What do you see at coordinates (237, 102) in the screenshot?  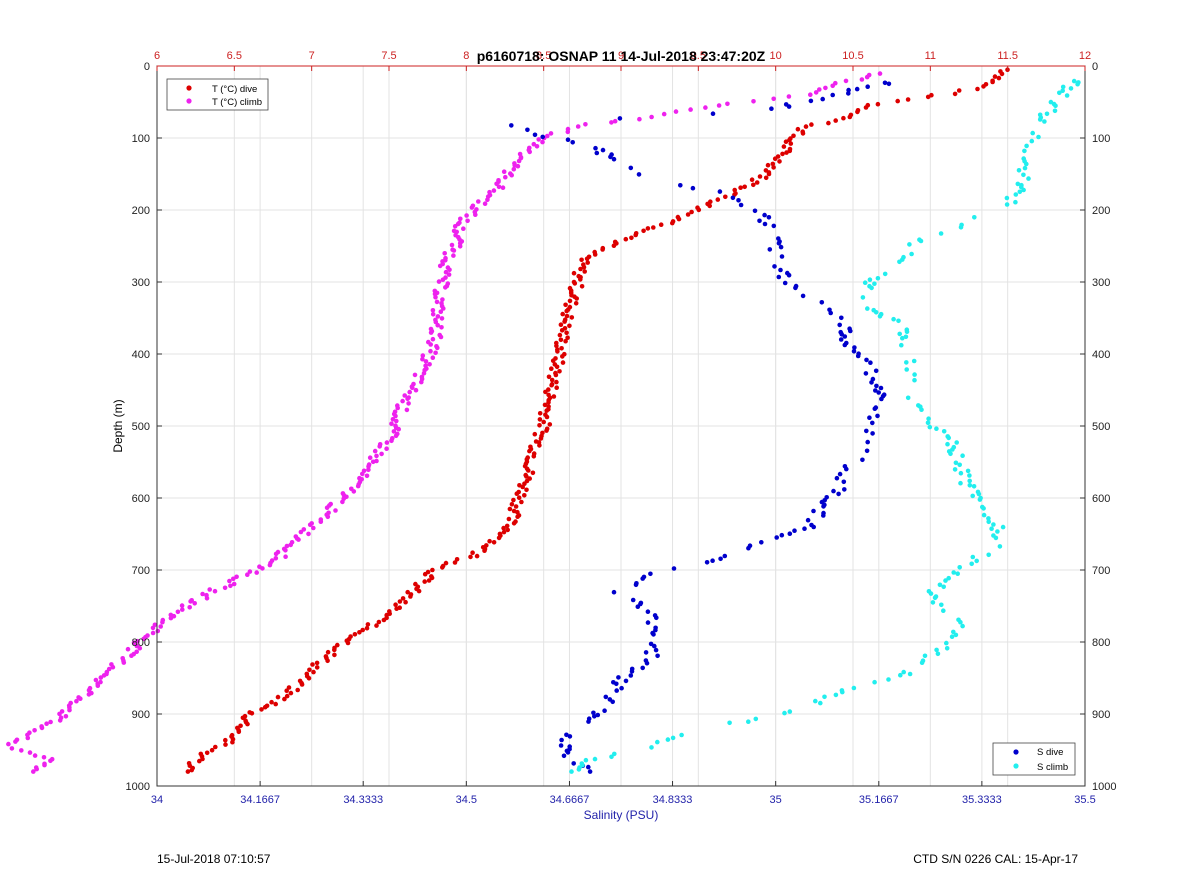 I see `legend-t-climb-label: T (°C) climb` at bounding box center [237, 102].